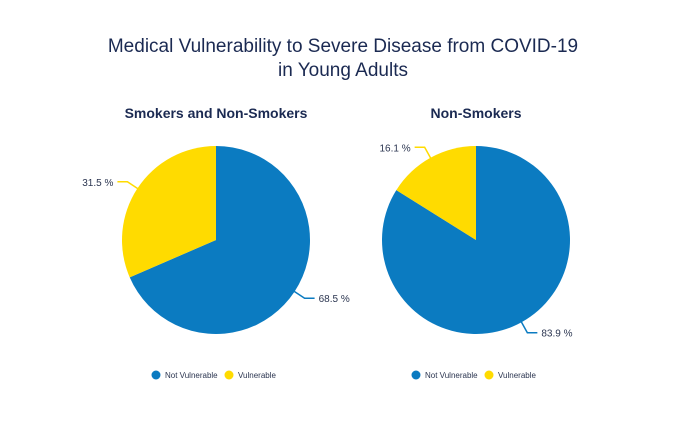 This screenshot has width=686, height=427. What do you see at coordinates (168, 212) in the screenshot?
I see `pie-1-slice-vulnerable` at bounding box center [168, 212].